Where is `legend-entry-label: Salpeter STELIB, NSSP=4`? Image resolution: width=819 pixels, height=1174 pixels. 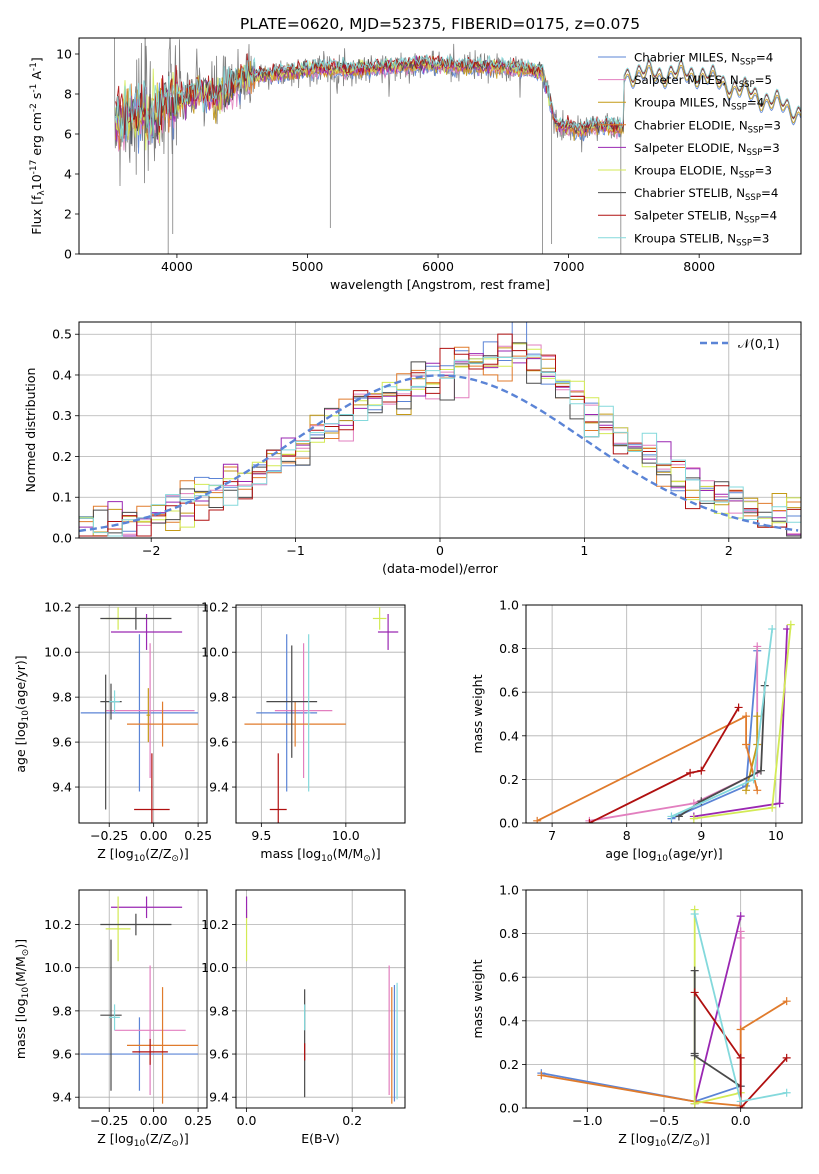 legend-entry-label: Salpeter STELIB, NSSP=4 is located at coordinates (705, 217).